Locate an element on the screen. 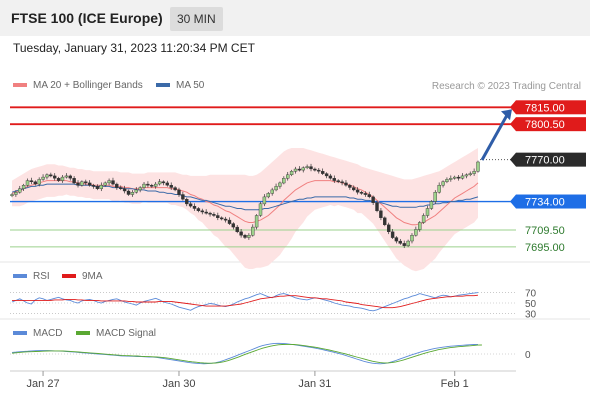 This screenshot has height=400, width=590. target-arrow-head is located at coordinates (506, 115).